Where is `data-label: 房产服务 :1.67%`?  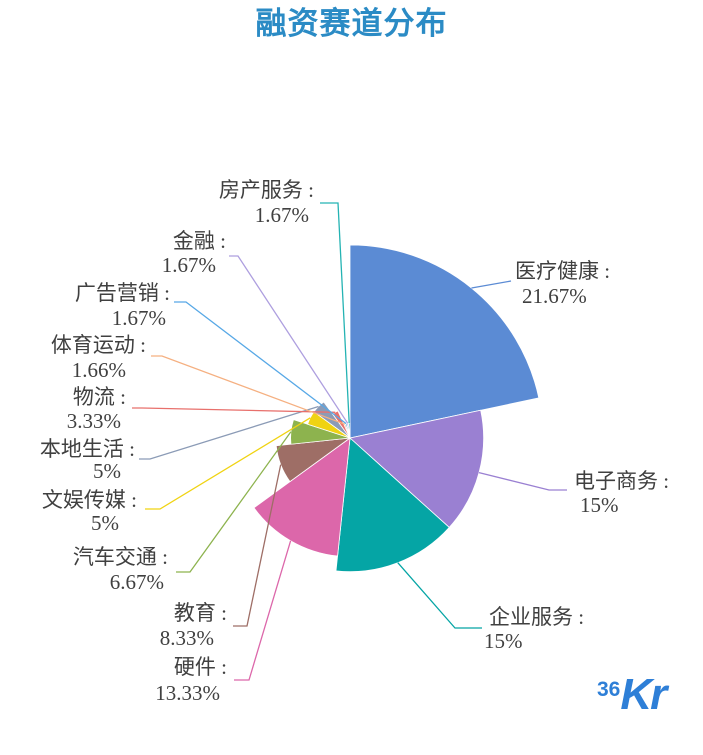 data-label: 房产服务 :1.67% is located at coordinates (266, 202).